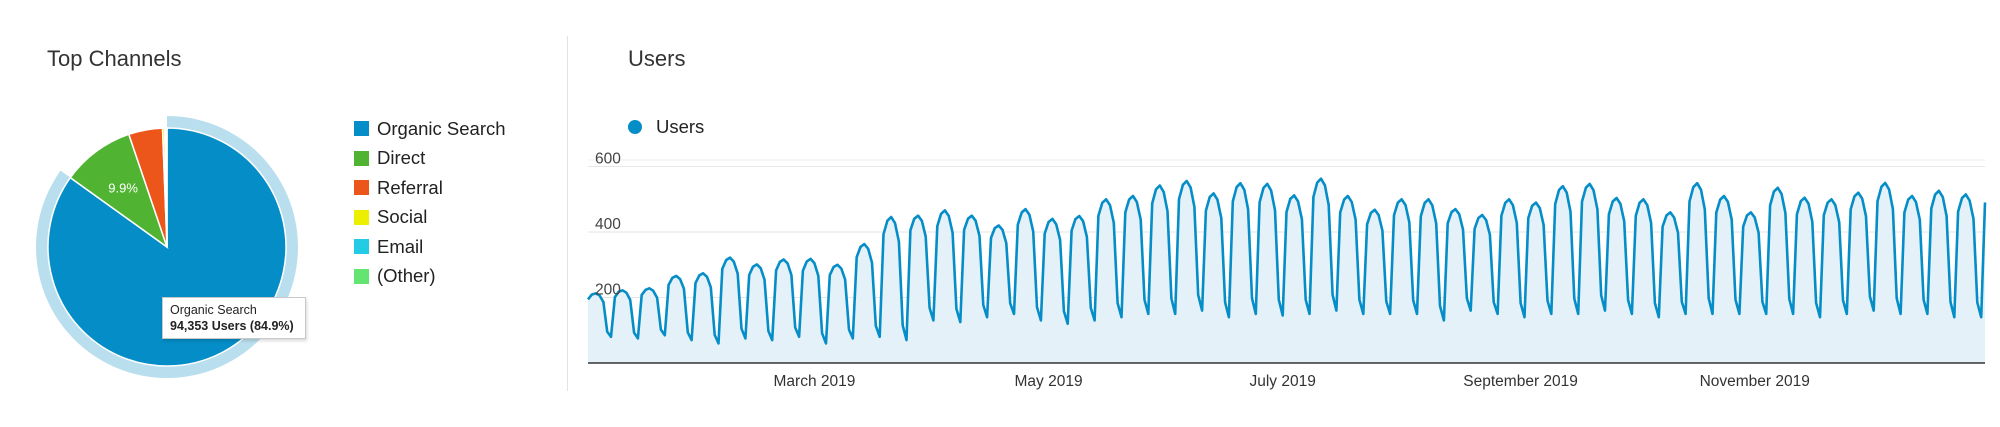  What do you see at coordinates (402, 217) in the screenshot?
I see `legend-label: Social` at bounding box center [402, 217].